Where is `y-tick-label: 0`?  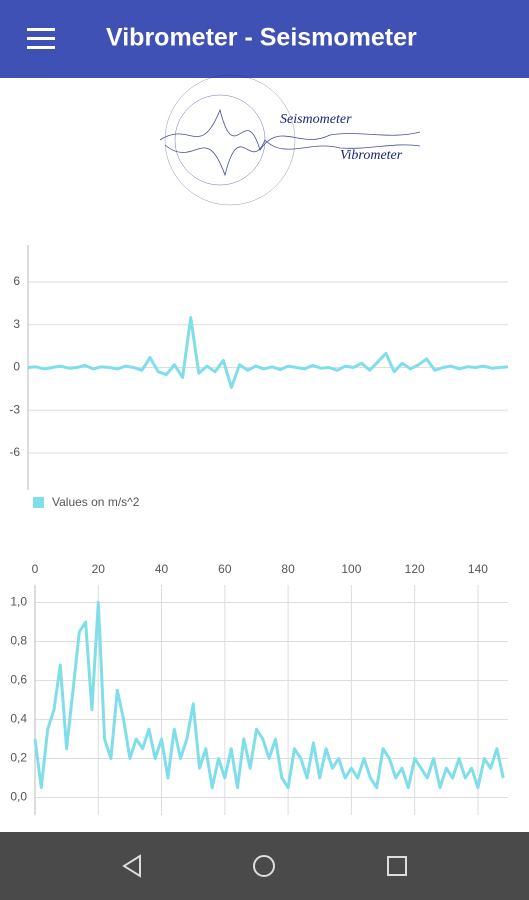 y-tick-label: 0 is located at coordinates (16, 367).